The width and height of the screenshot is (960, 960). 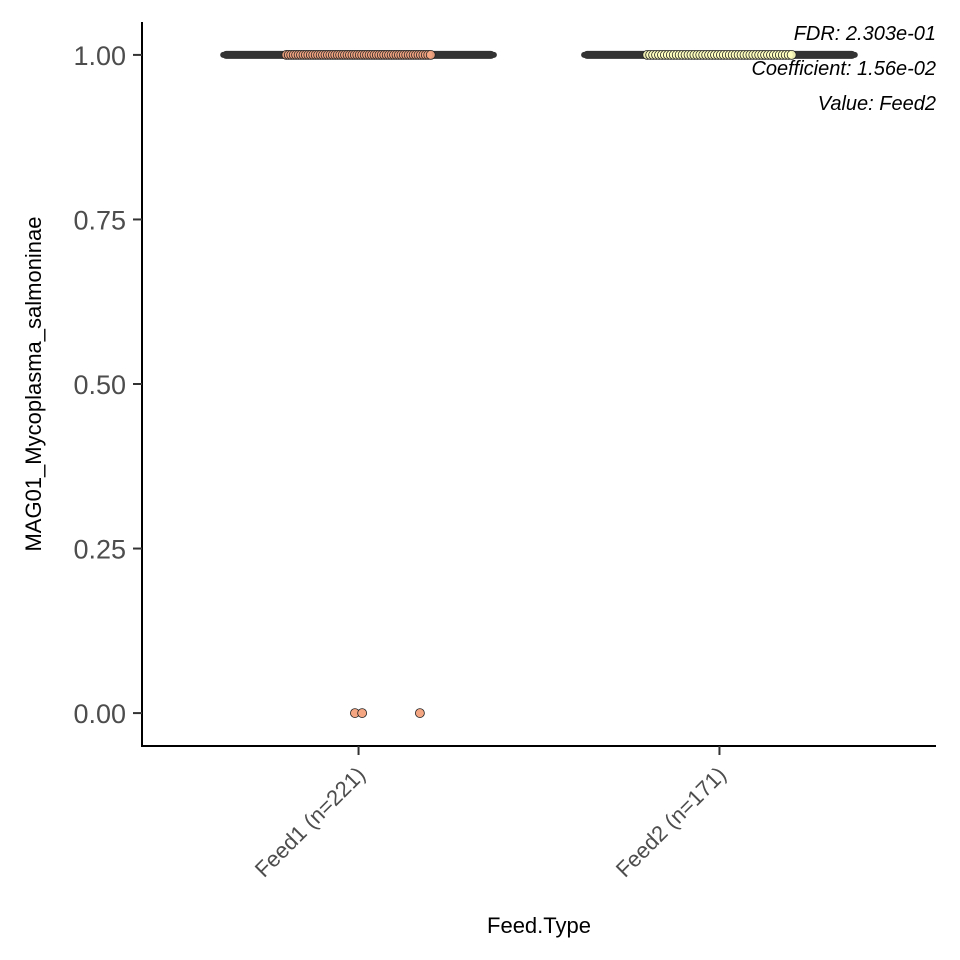 I want to click on y-tick-label: 0.25, so click(x=99, y=550).